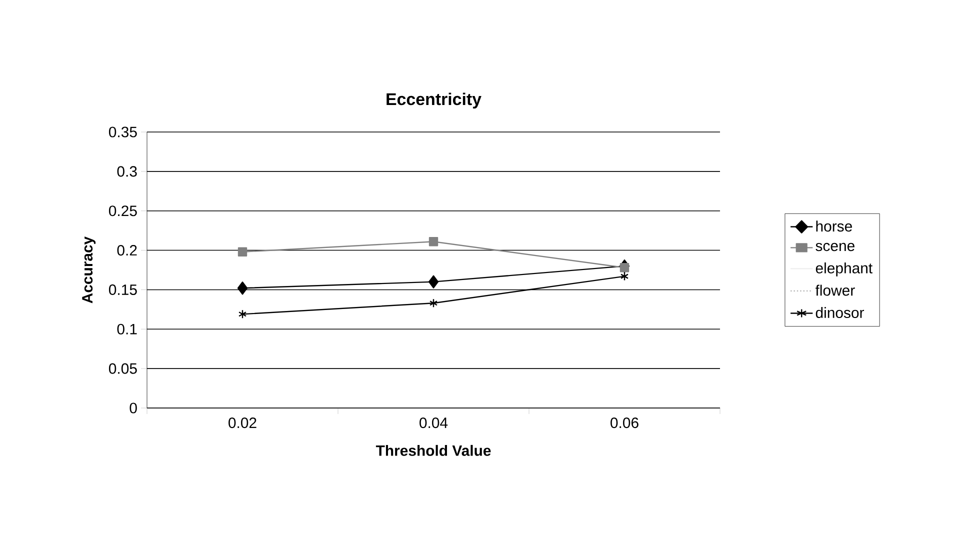 This screenshot has height=540, width=963. Describe the element at coordinates (835, 290) in the screenshot. I see `legend-label: flower` at that location.